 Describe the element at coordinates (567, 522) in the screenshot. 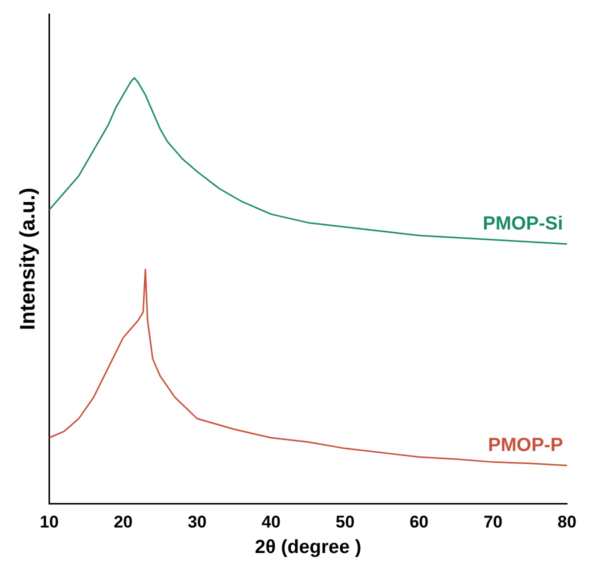

I see `x-tick-label: 80` at that location.